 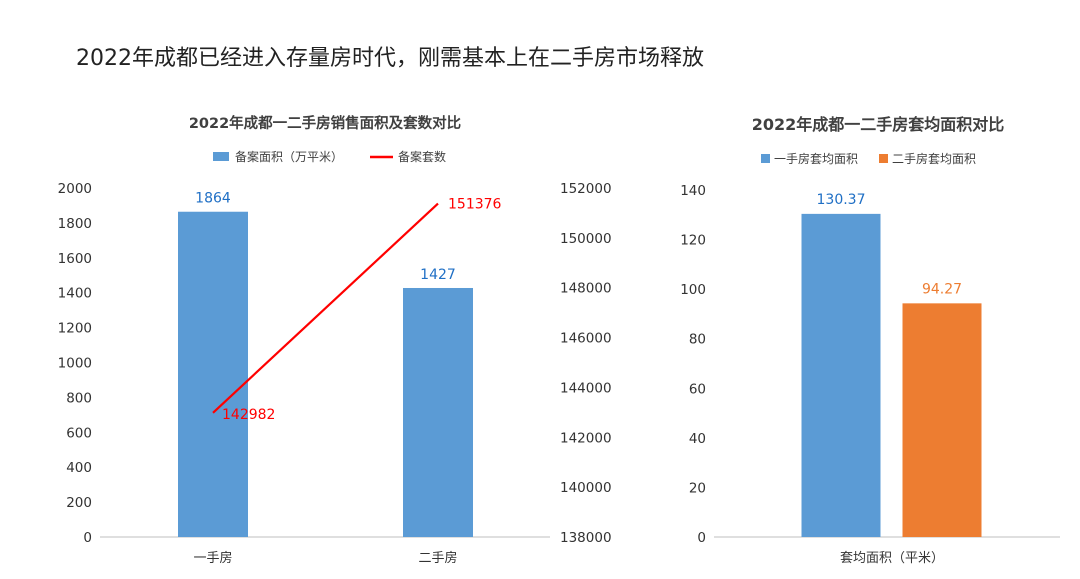 I want to click on y-tick-label: 1600, so click(x=75, y=259).